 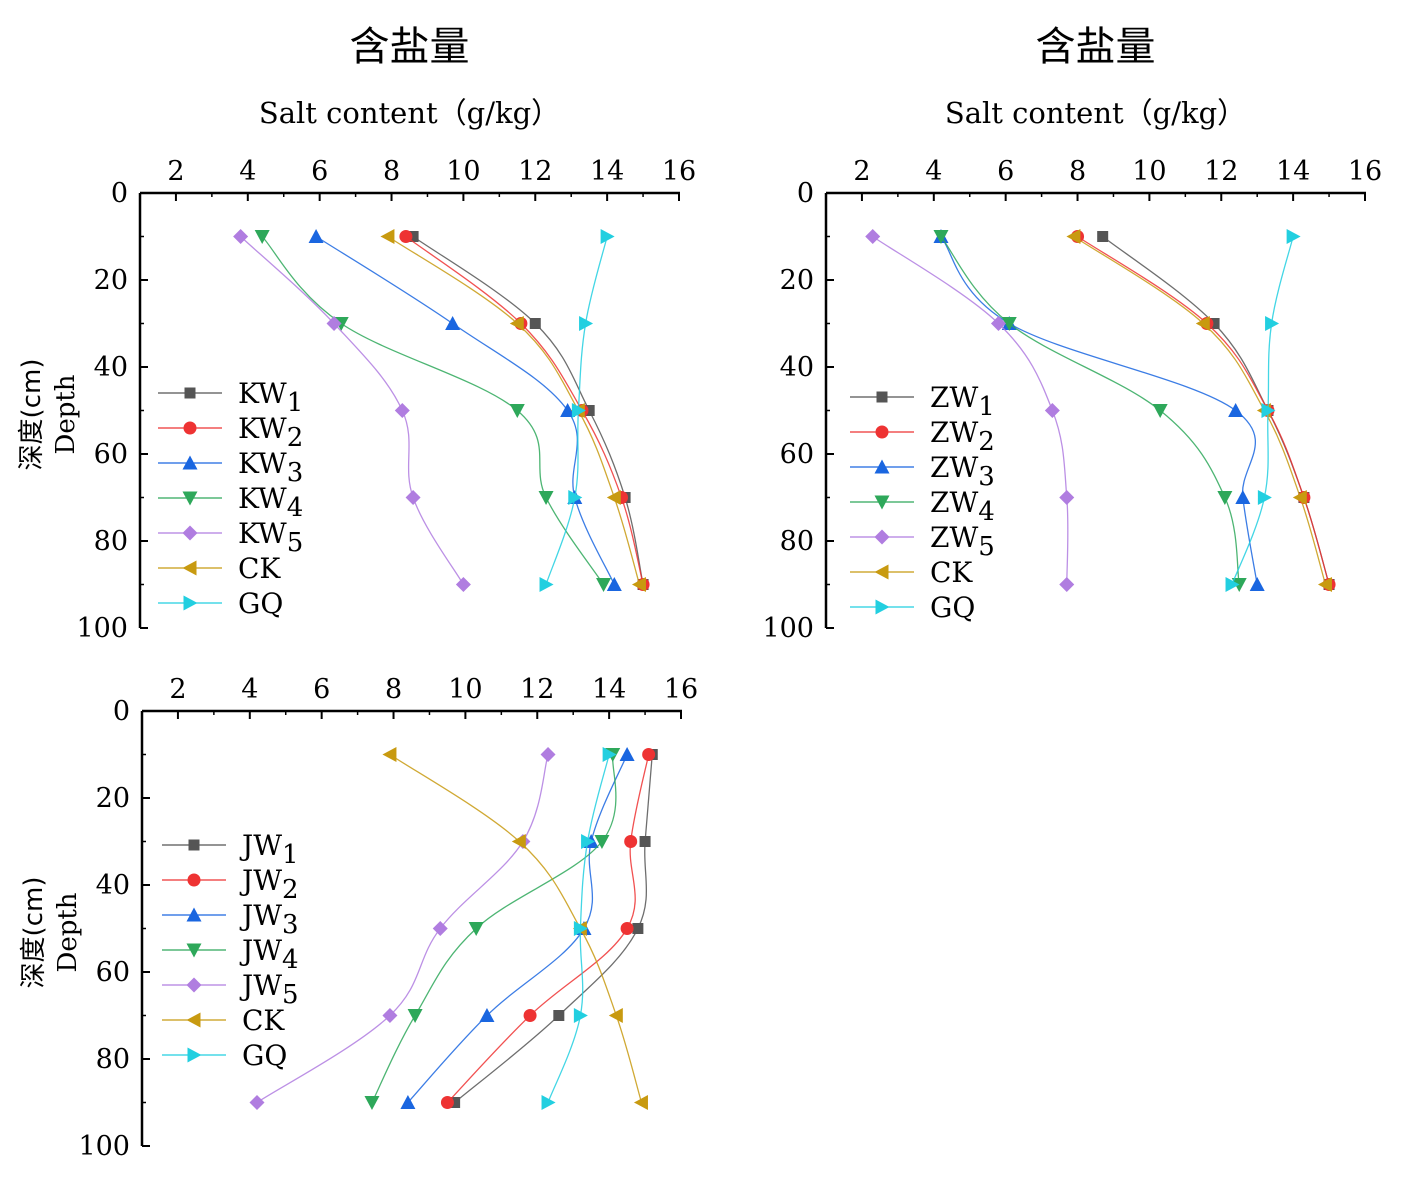 What do you see at coordinates (1005, 171) in the screenshot?
I see `x-tick-label: 6` at bounding box center [1005, 171].